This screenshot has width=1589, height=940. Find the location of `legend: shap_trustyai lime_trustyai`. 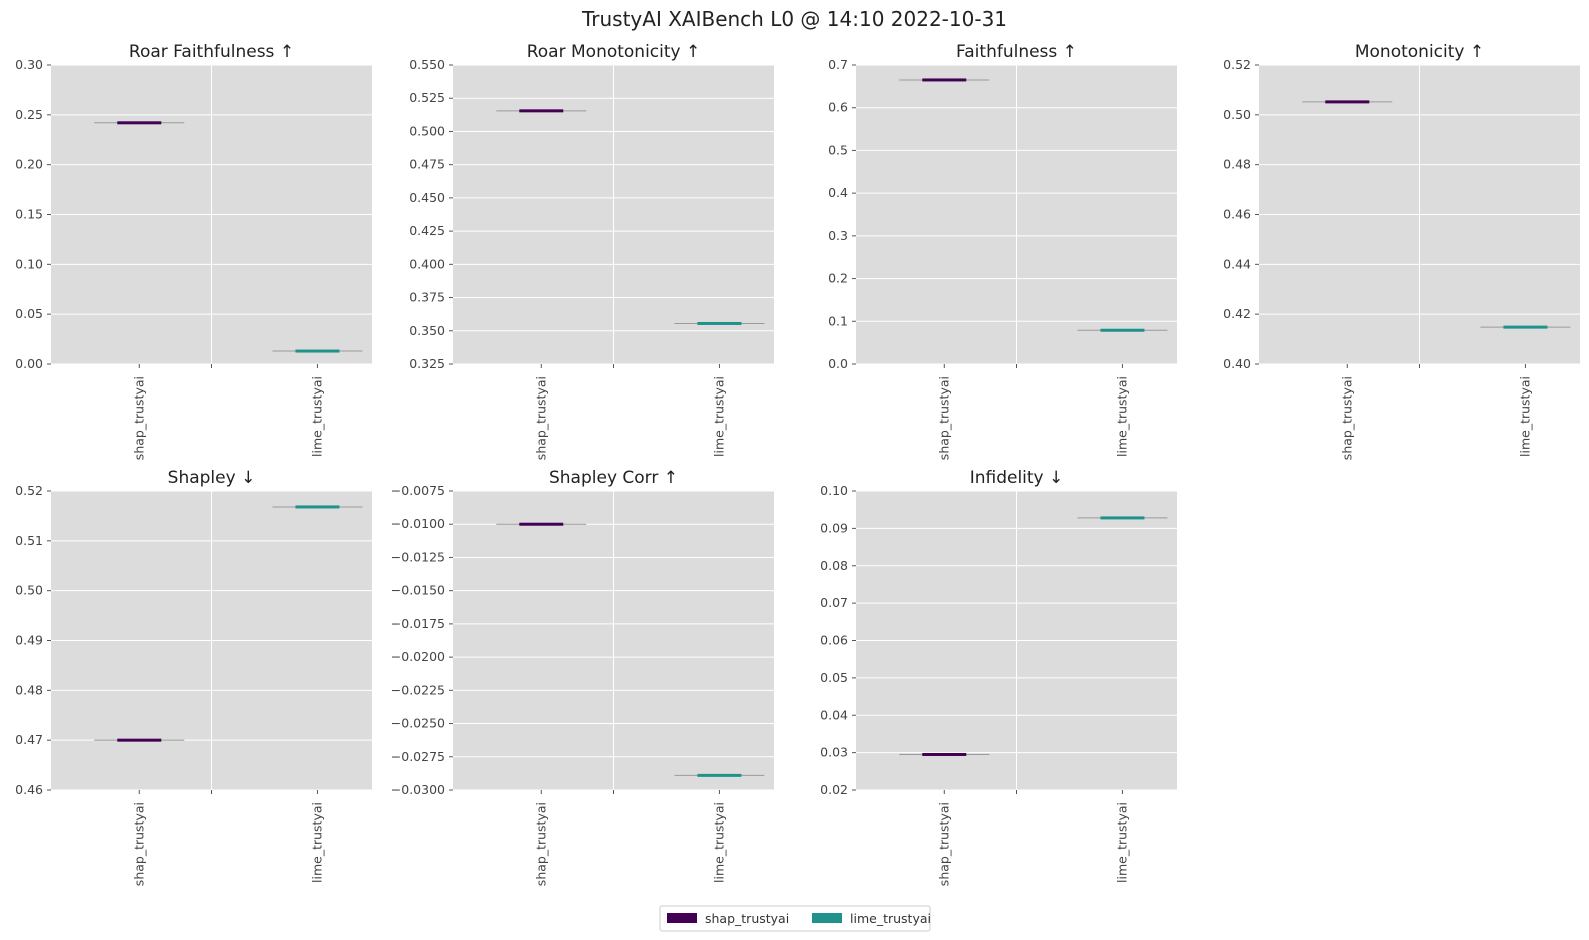

legend: shap_trustyai lime_trustyai is located at coordinates (795, 918).